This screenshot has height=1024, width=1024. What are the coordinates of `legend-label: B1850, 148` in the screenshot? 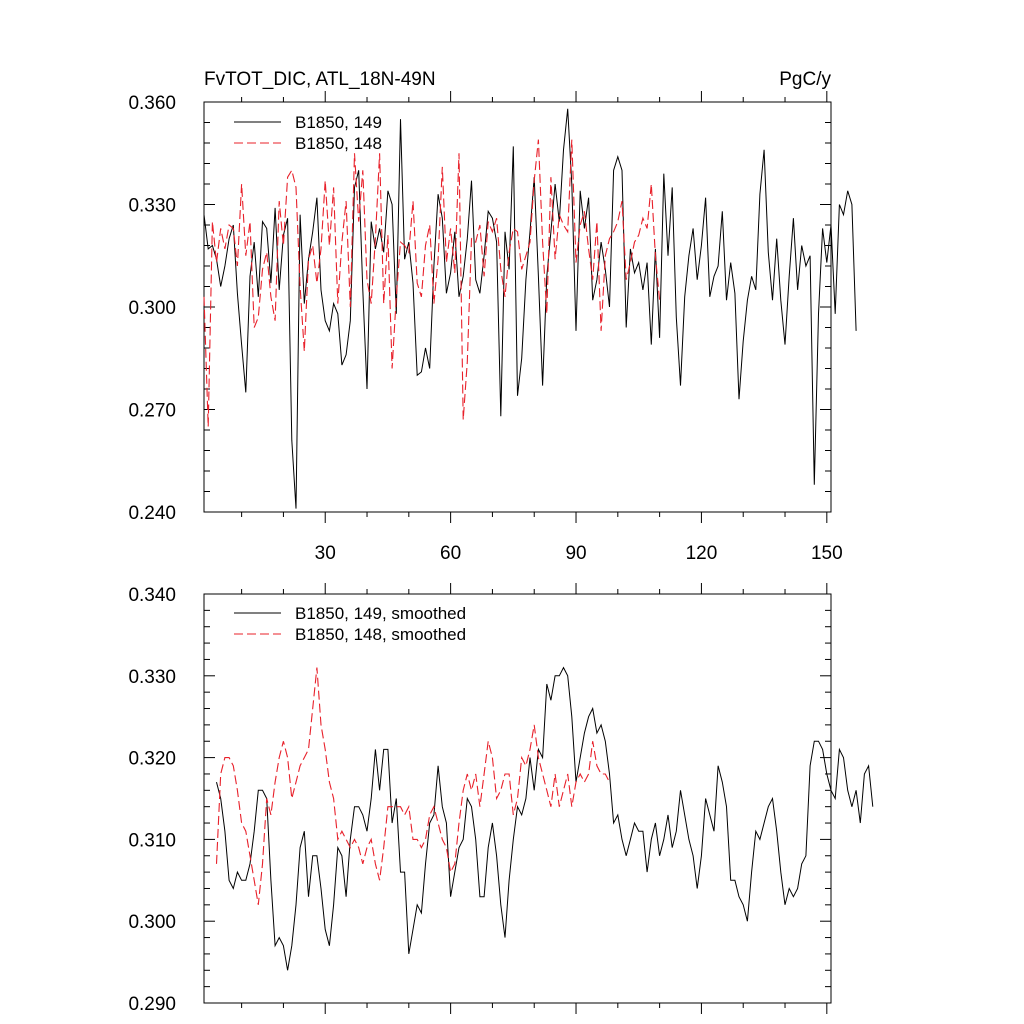 It's located at (338, 143).